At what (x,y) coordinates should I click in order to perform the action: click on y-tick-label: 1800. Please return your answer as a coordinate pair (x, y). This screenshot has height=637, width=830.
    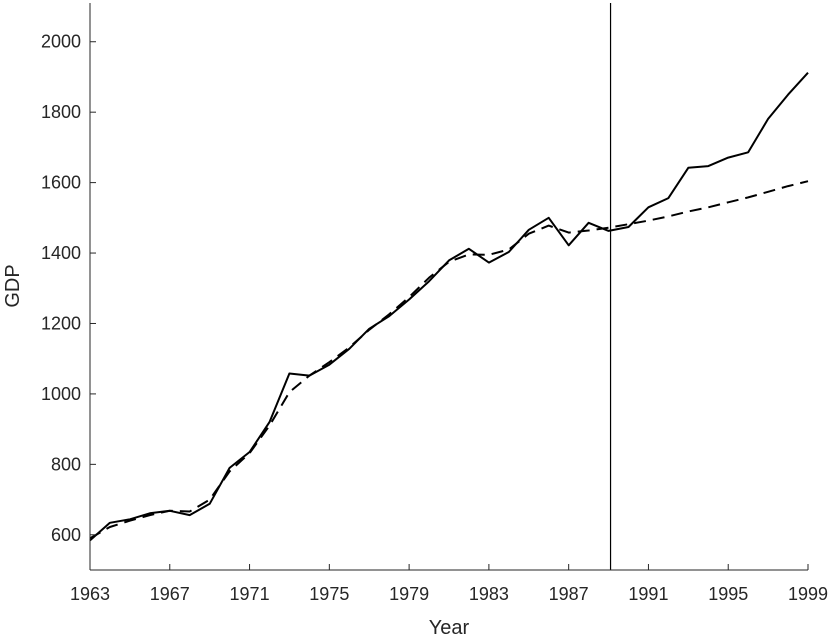
    Looking at the image, I should click on (61, 112).